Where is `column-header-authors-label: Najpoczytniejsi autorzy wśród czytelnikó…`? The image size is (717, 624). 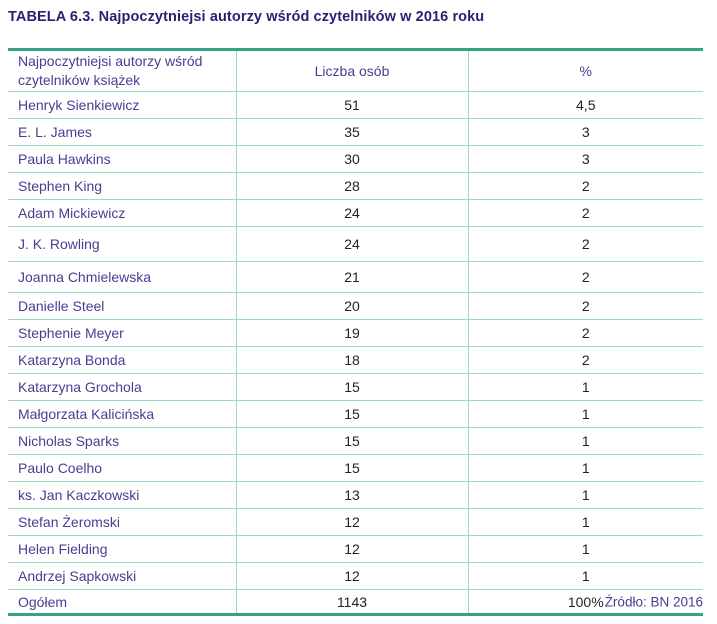
column-header-authors-label: Najpoczytniejsi autorzy wśród czytelnikó… is located at coordinates (110, 70).